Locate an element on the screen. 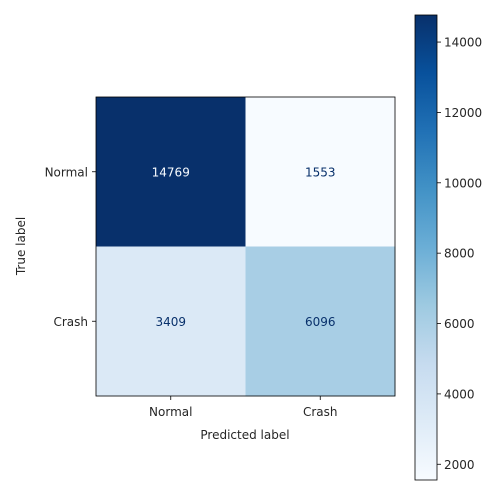  colorbar-tick-label-6: 14000 is located at coordinates (463, 43).